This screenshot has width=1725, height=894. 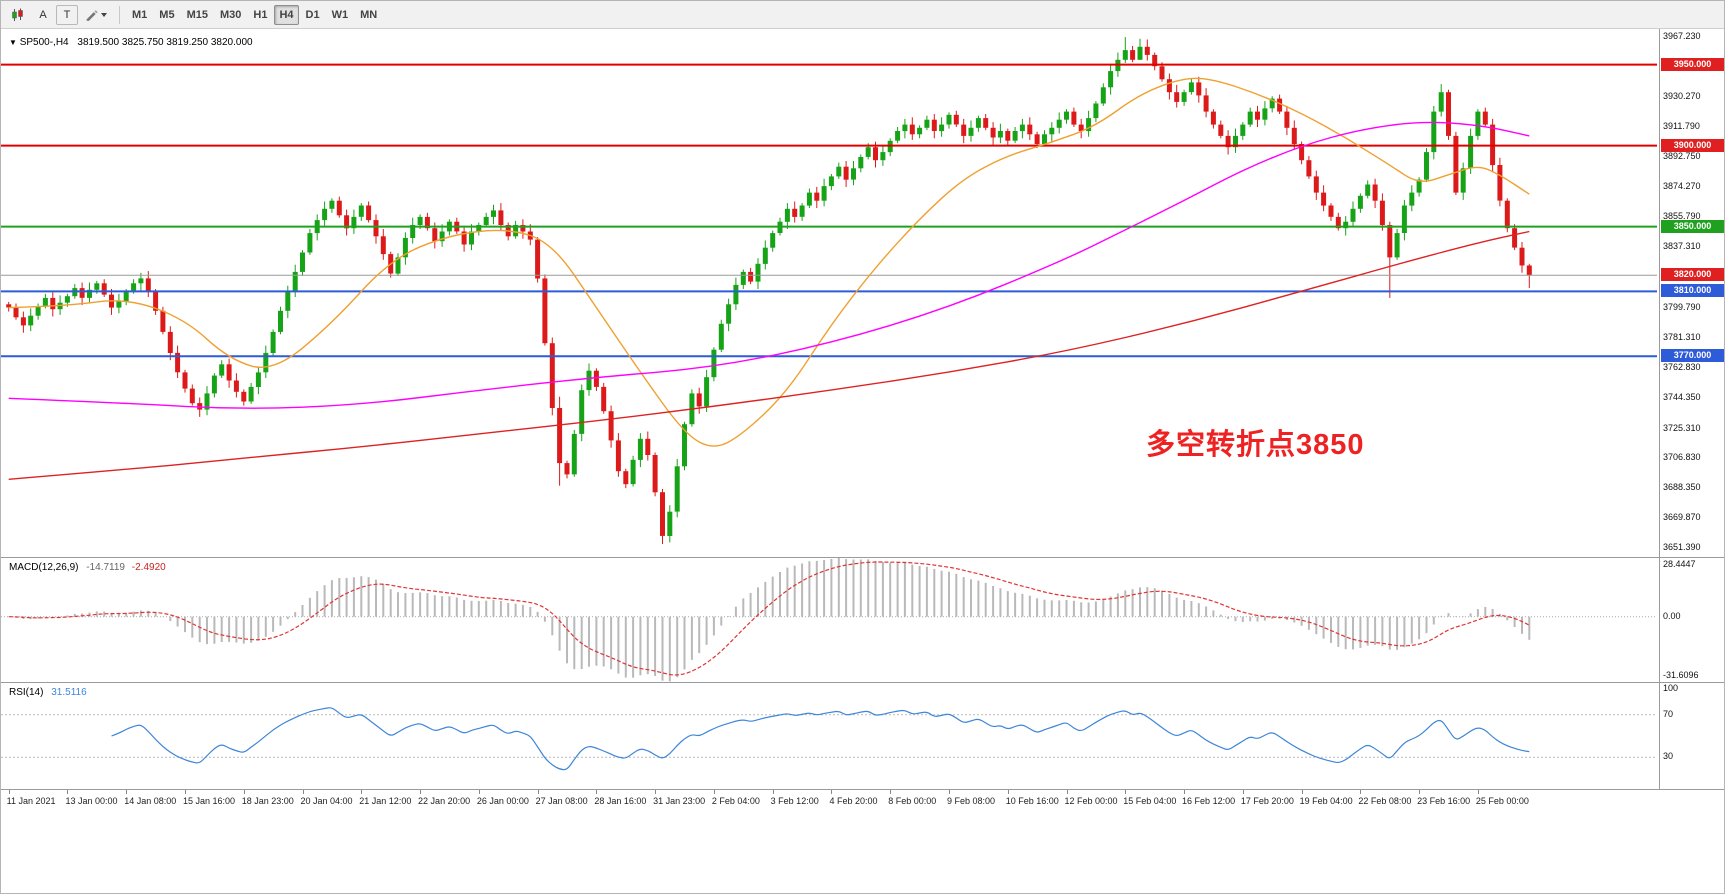 What do you see at coordinates (1150, 801) in the screenshot?
I see `time-axis-label: 15 Feb 04:00` at bounding box center [1150, 801].